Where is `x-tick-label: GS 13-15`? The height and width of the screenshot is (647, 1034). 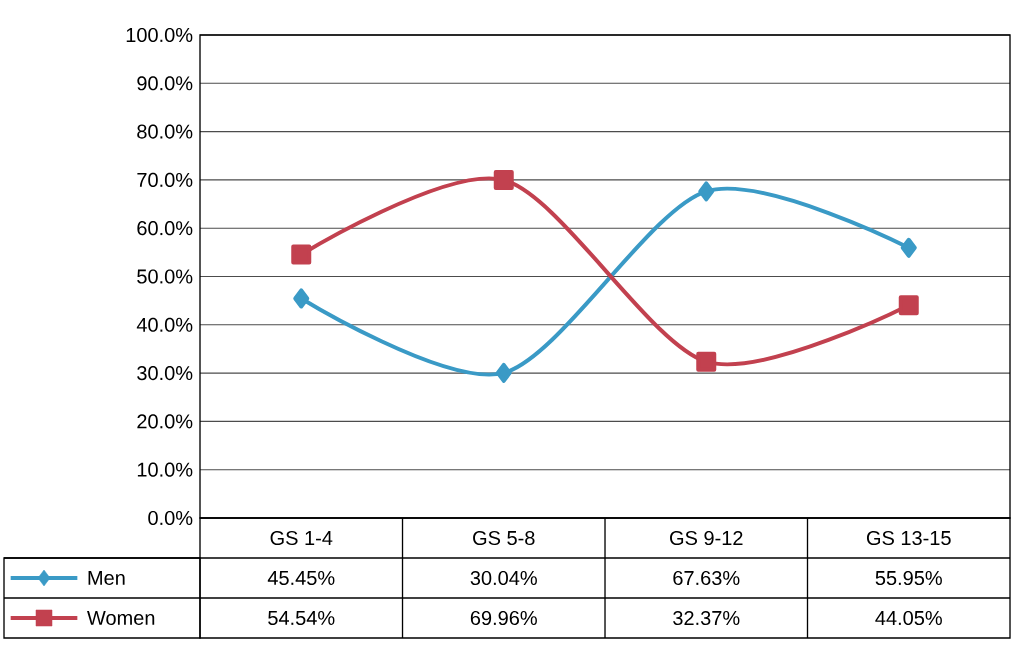 x-tick-label: GS 13-15 is located at coordinates (908, 538).